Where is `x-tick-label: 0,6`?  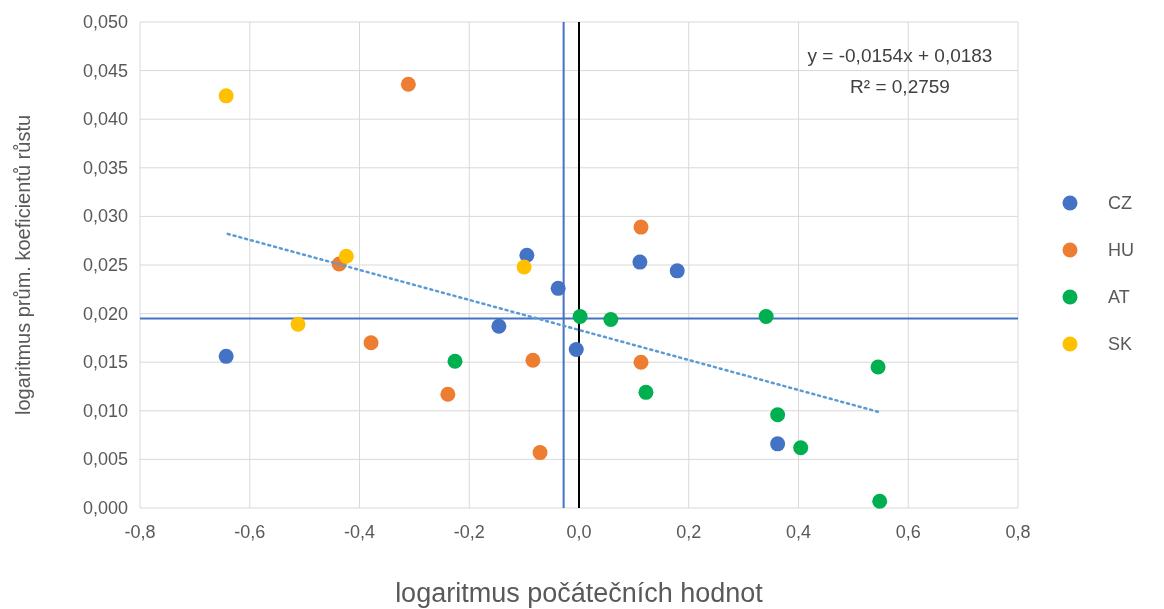
x-tick-label: 0,6 is located at coordinates (908, 532).